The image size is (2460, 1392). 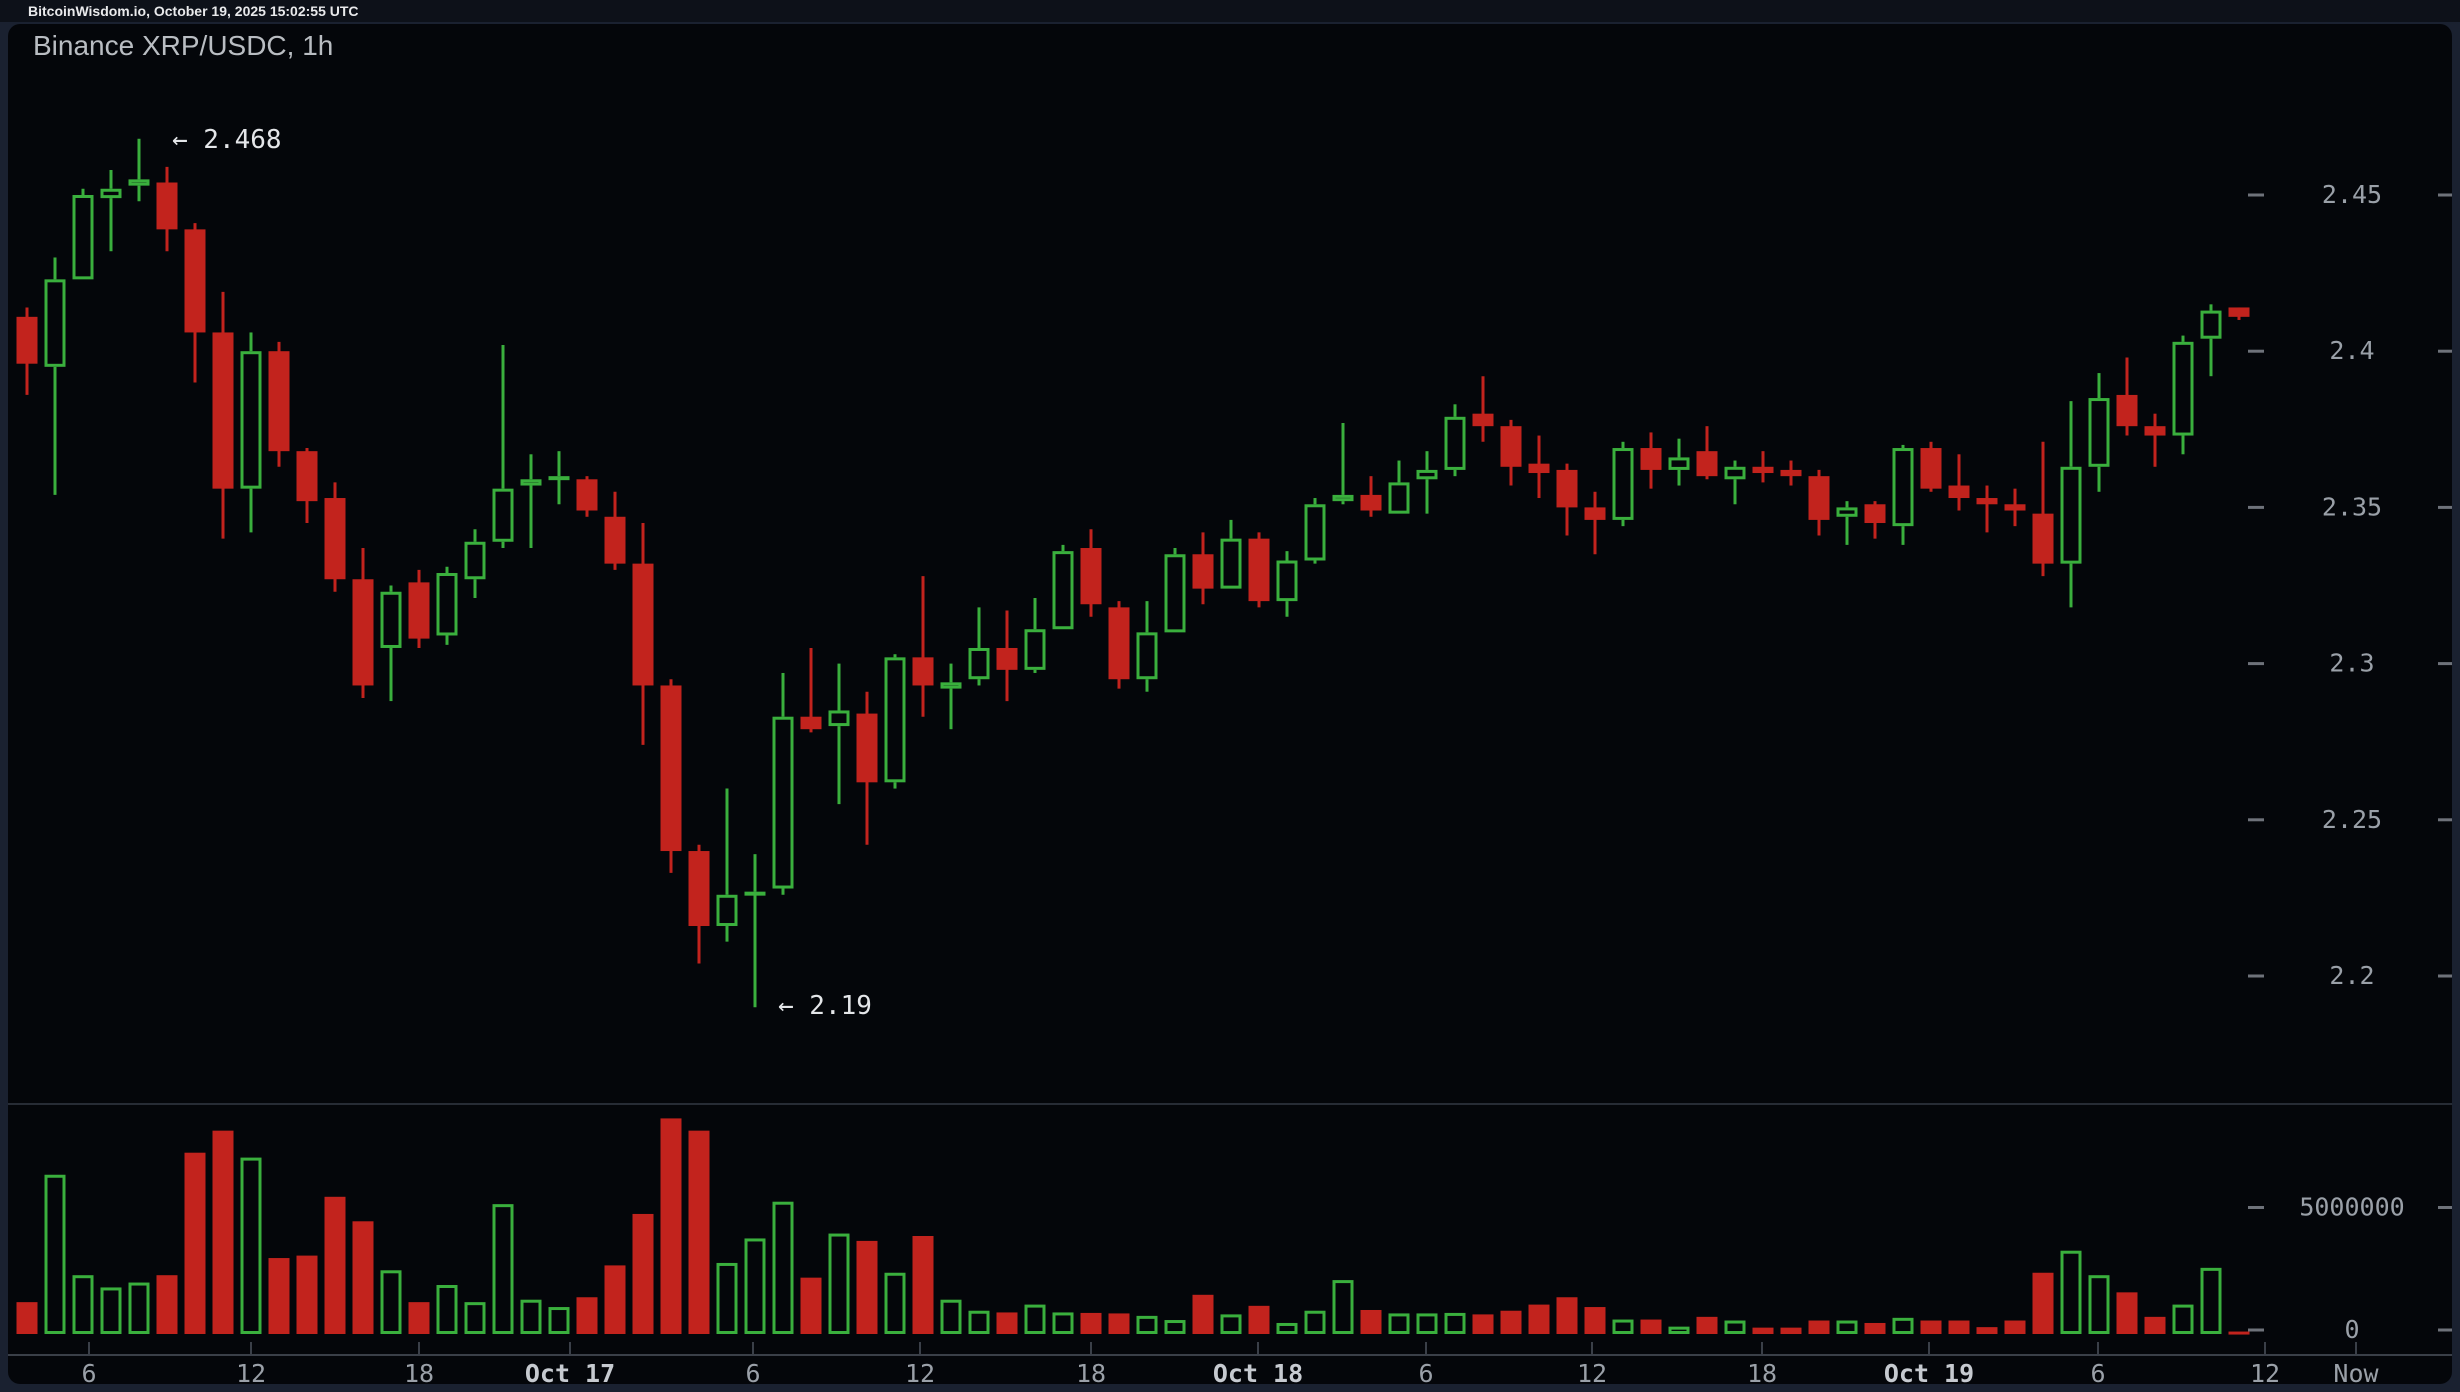 I want to click on price-tick-label: 2.25, so click(x=2352, y=819).